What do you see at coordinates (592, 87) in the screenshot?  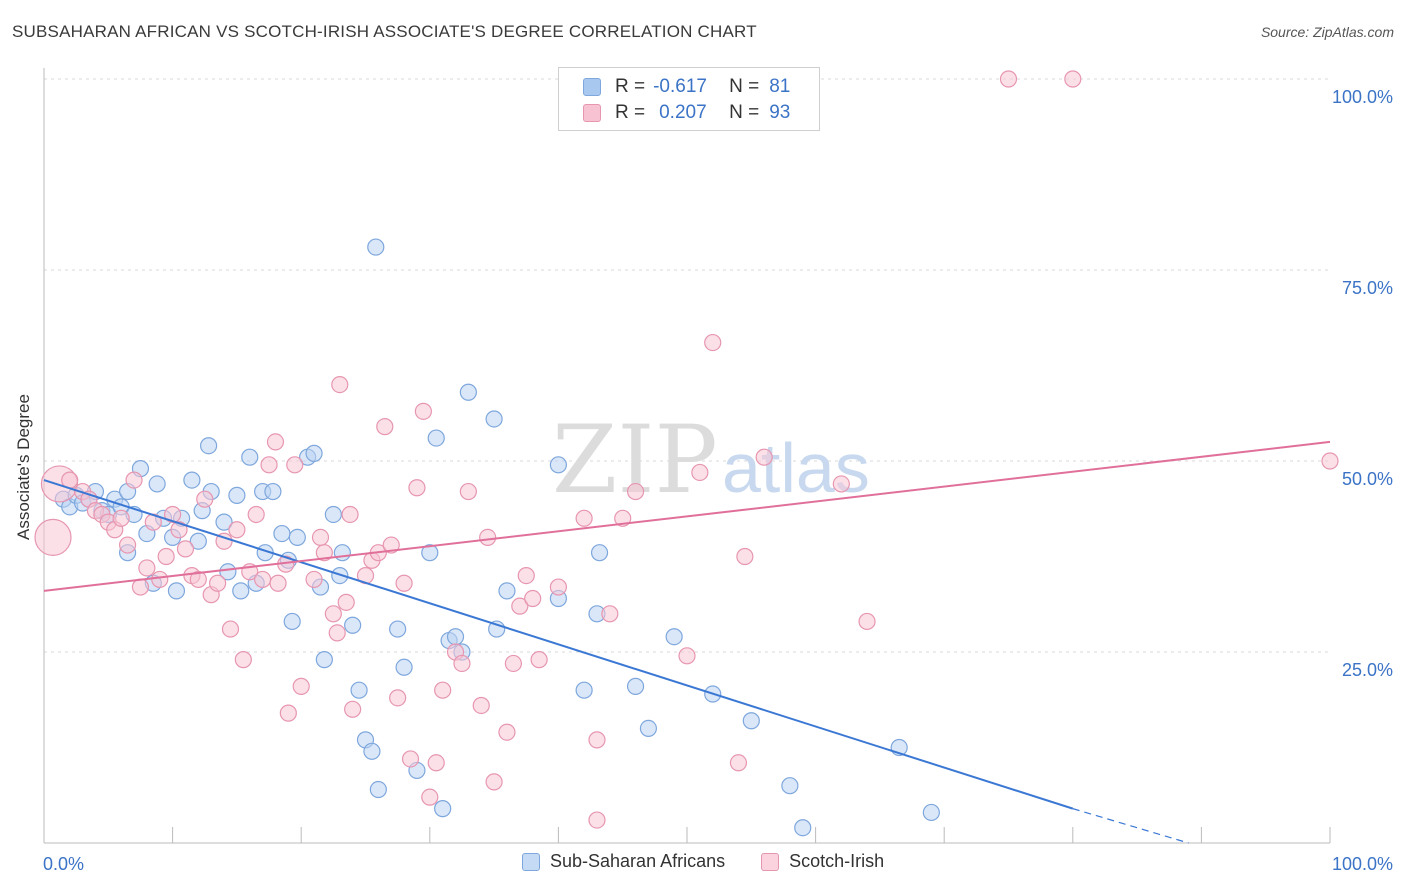 I see `legend-swatch-blue` at bounding box center [592, 87].